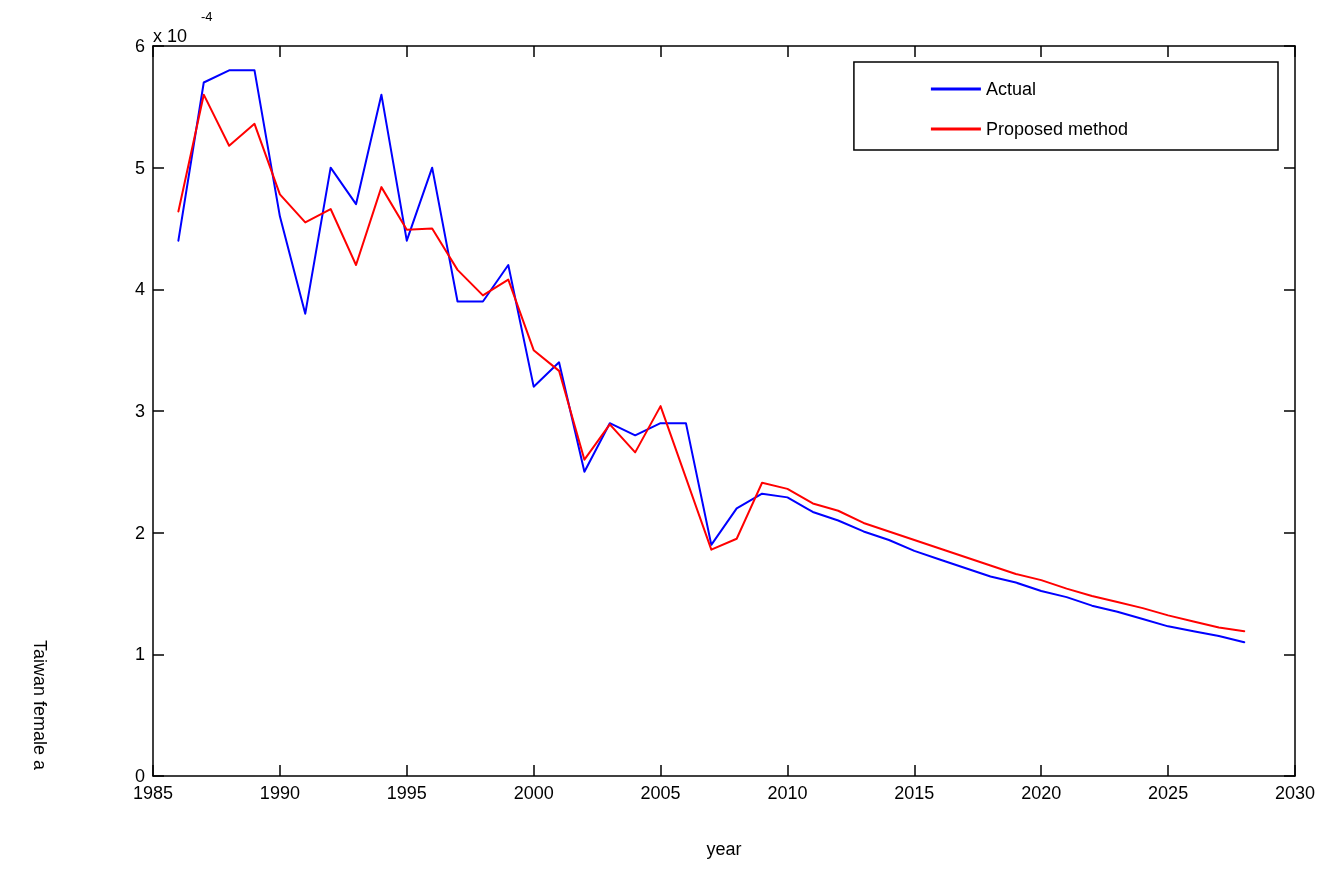 This screenshot has width=1322, height=879. I want to click on y-tick-label: 1, so click(139, 654).